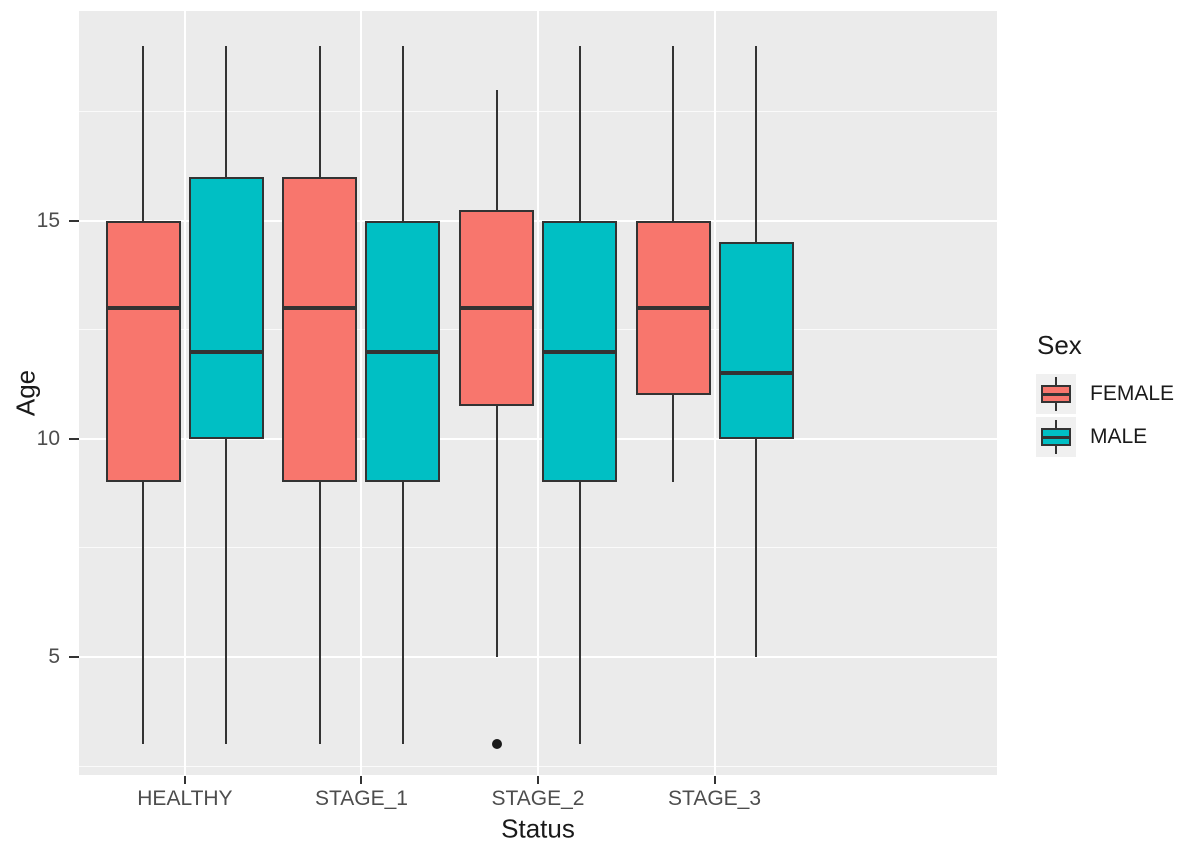 The height and width of the screenshot is (857, 1199). Describe the element at coordinates (143, 307) in the screenshot. I see `median-female-healthy` at that location.